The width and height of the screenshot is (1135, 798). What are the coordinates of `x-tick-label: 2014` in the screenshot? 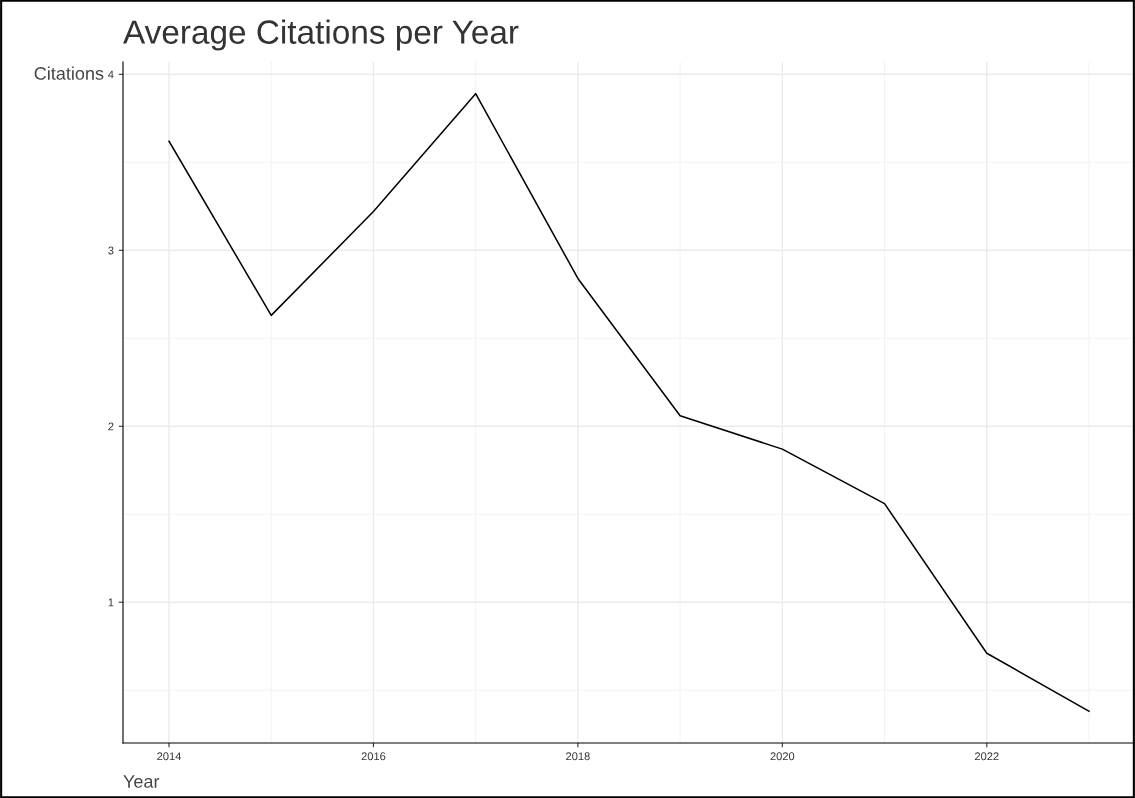 It's located at (169, 756).